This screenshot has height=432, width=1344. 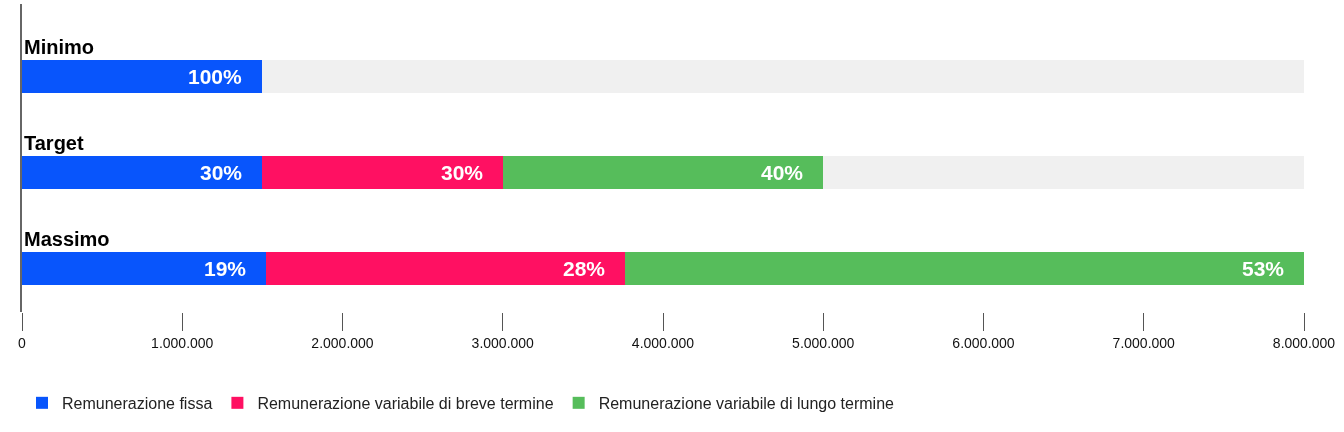 What do you see at coordinates (22, 342) in the screenshot?
I see `x-tick-label: 0` at bounding box center [22, 342].